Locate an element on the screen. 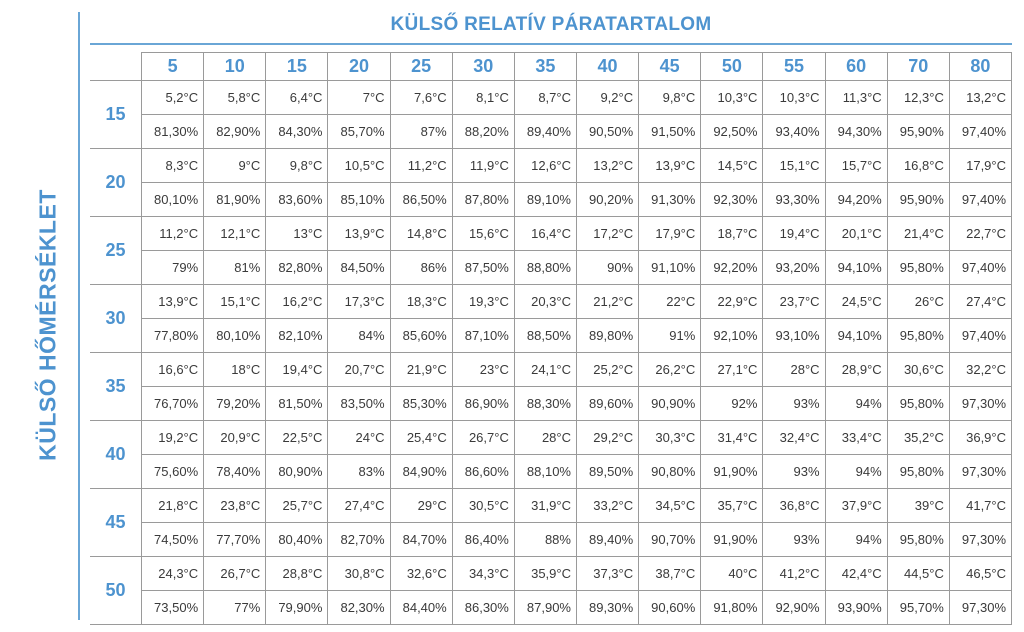 This screenshot has width=1024, height=632. humidity-cell: 94% is located at coordinates (856, 539).